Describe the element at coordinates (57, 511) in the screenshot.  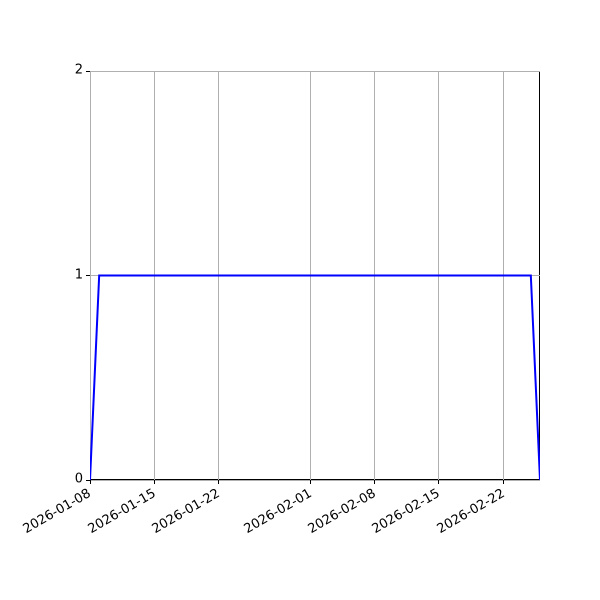
I see `x-tick-label: 2026-01-08` at that location.